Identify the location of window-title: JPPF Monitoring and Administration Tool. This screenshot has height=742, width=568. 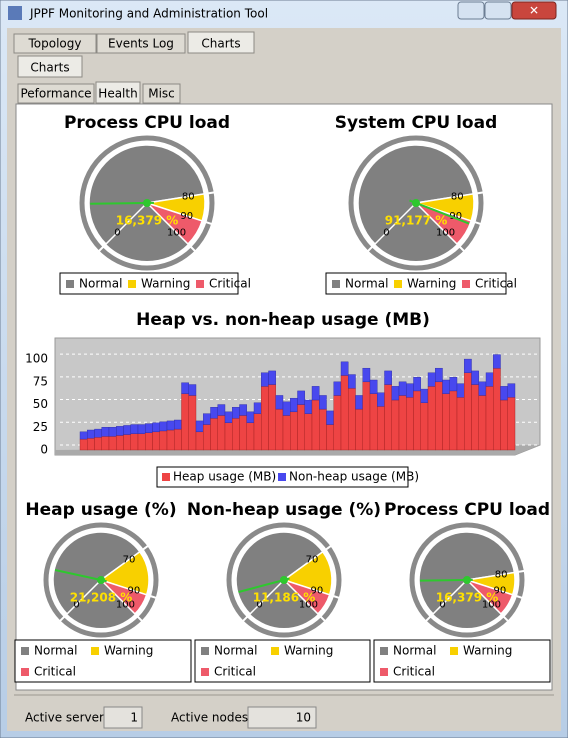
(148, 14).